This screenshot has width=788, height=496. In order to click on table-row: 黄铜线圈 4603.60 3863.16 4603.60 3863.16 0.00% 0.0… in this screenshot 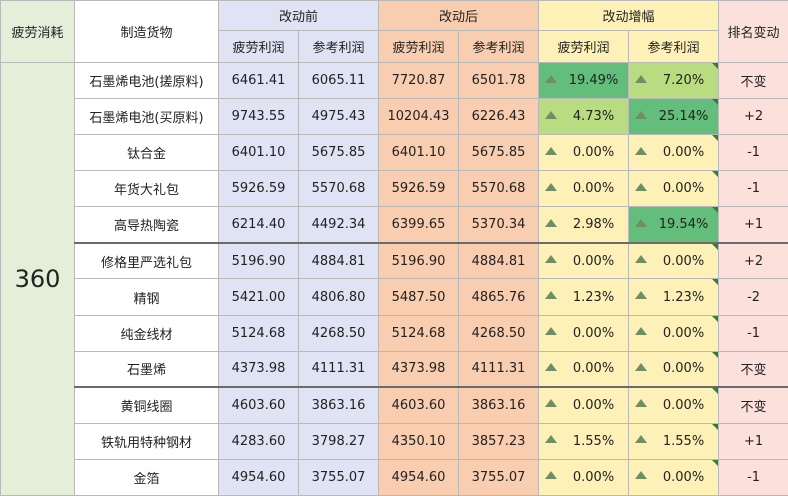, I will do `click(394, 405)`.